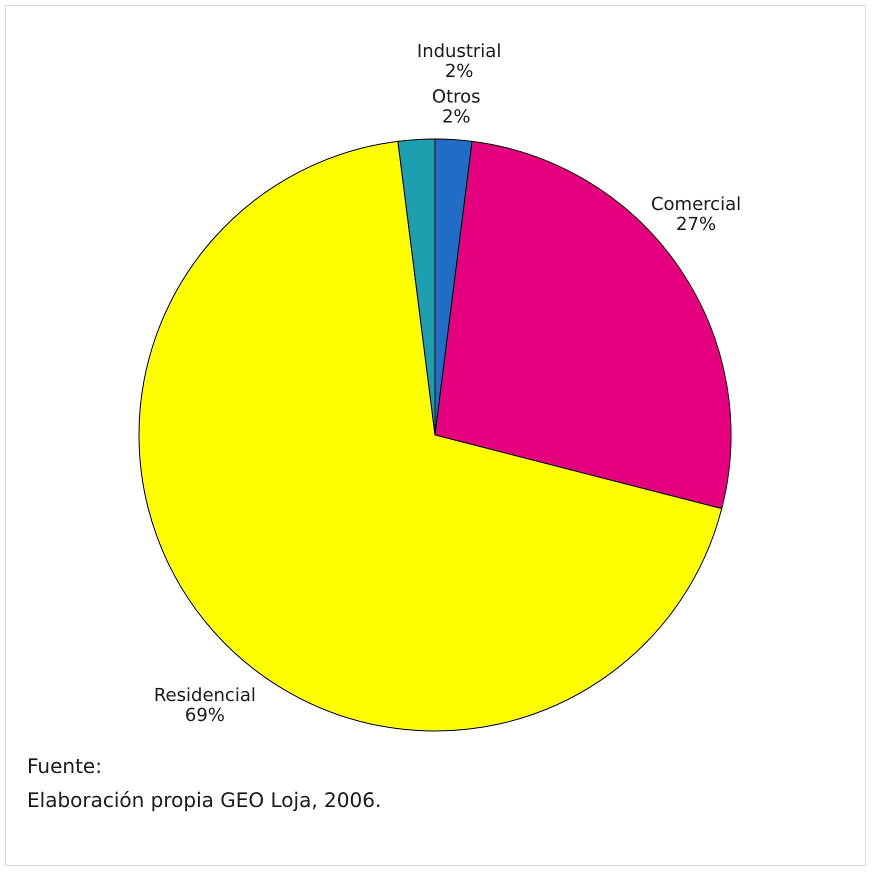 This screenshot has width=872, height=874. What do you see at coordinates (204, 715) in the screenshot?
I see `data-label: 69%` at bounding box center [204, 715].